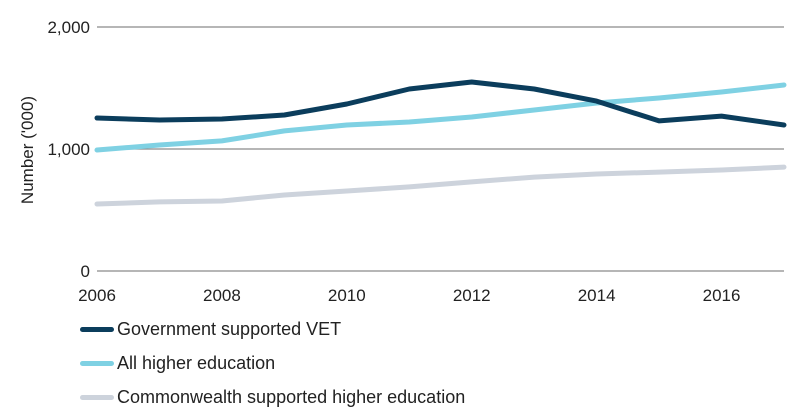 This screenshot has height=418, width=800. What do you see at coordinates (291, 396) in the screenshot?
I see `legend-label-cshe: Commonwealth supported higher education` at bounding box center [291, 396].